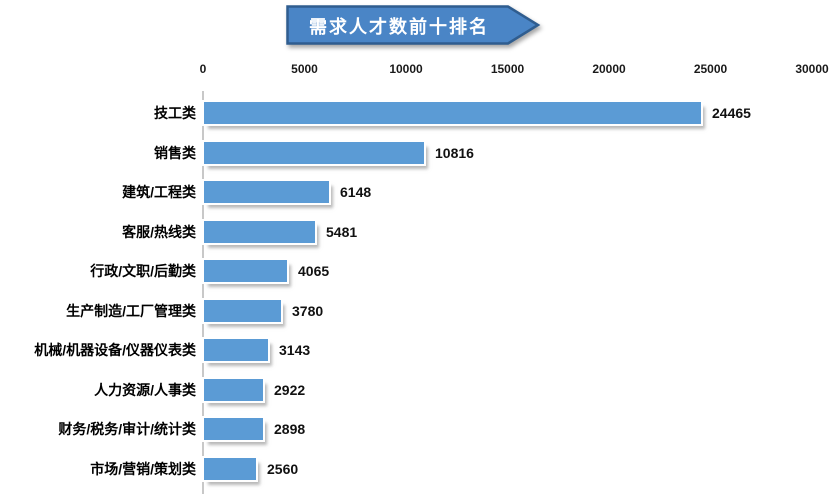 The width and height of the screenshot is (837, 502). What do you see at coordinates (175, 113) in the screenshot?
I see `category-label: 技工类` at bounding box center [175, 113].